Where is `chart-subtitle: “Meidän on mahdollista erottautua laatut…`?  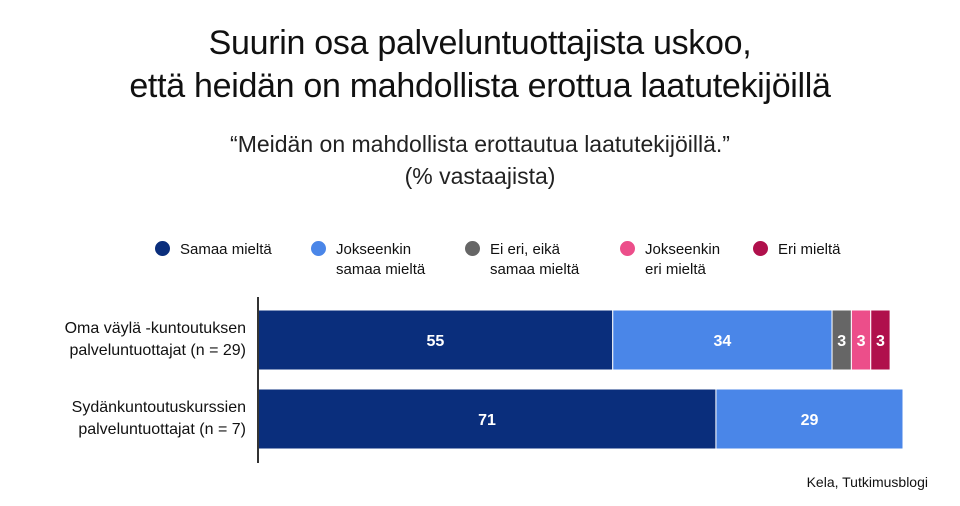 chart-subtitle: “Meidän on mahdollista erottautua laatut… is located at coordinates (480, 160).